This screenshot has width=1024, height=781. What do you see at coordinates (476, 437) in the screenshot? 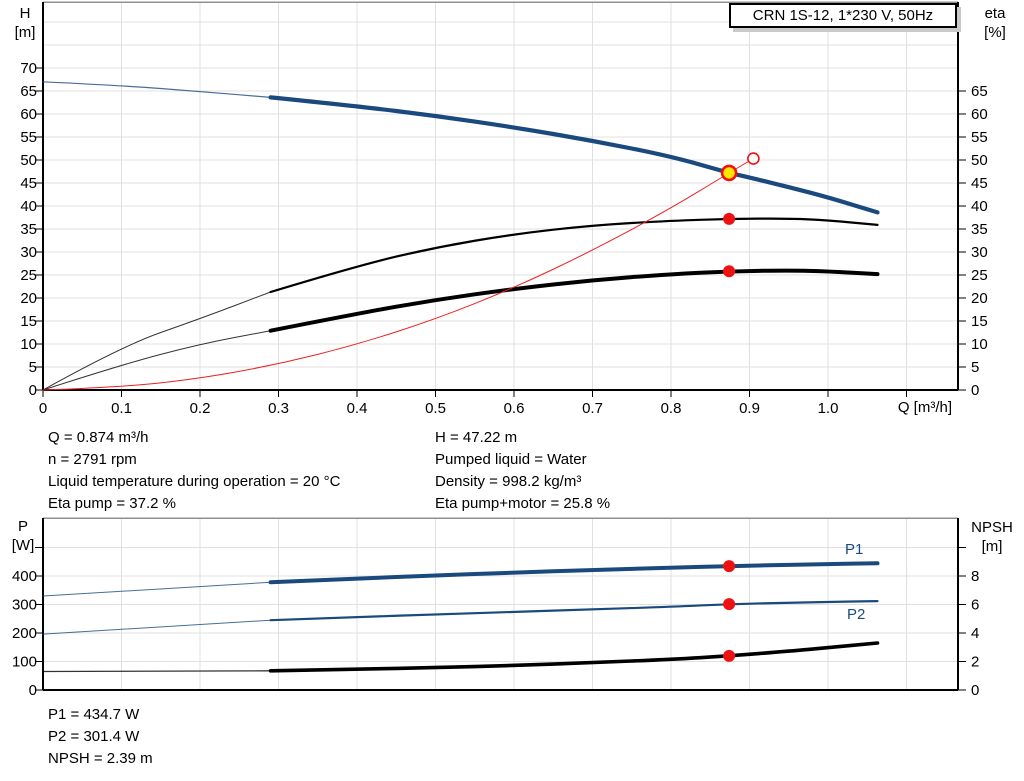
I see `info-line-head: H = 47.22 m` at bounding box center [476, 437].